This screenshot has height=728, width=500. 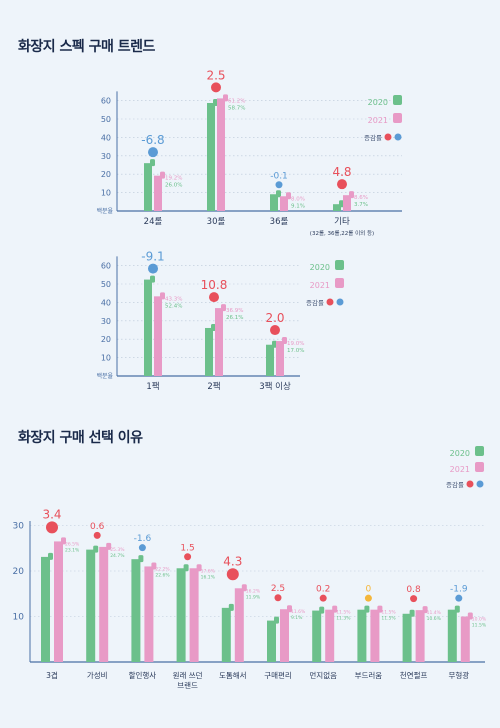 I want to click on pack-chart-value-label-2020: 17.0%, so click(x=295, y=351).